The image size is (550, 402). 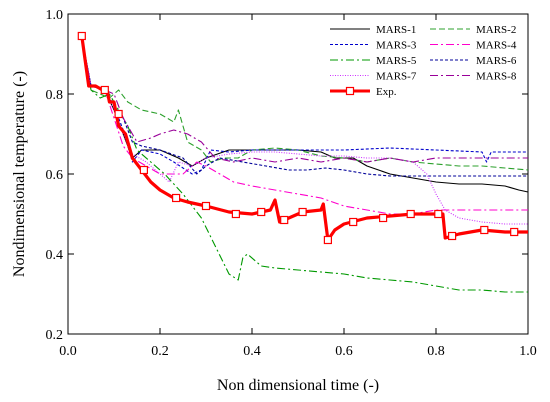 What do you see at coordinates (496, 61) in the screenshot?
I see `legend-label: MARS-6` at bounding box center [496, 61].